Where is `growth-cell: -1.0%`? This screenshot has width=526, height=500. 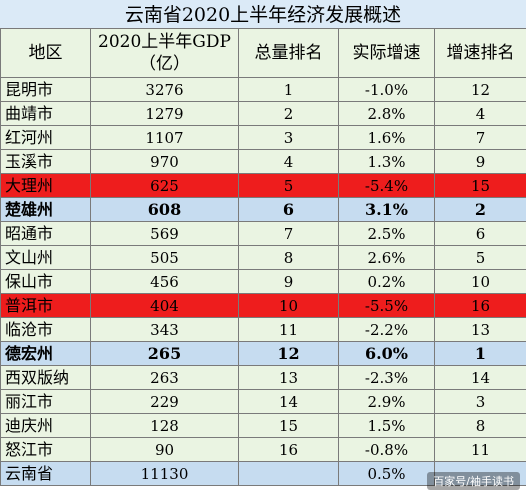 growth-cell: -1.0% is located at coordinates (386, 89).